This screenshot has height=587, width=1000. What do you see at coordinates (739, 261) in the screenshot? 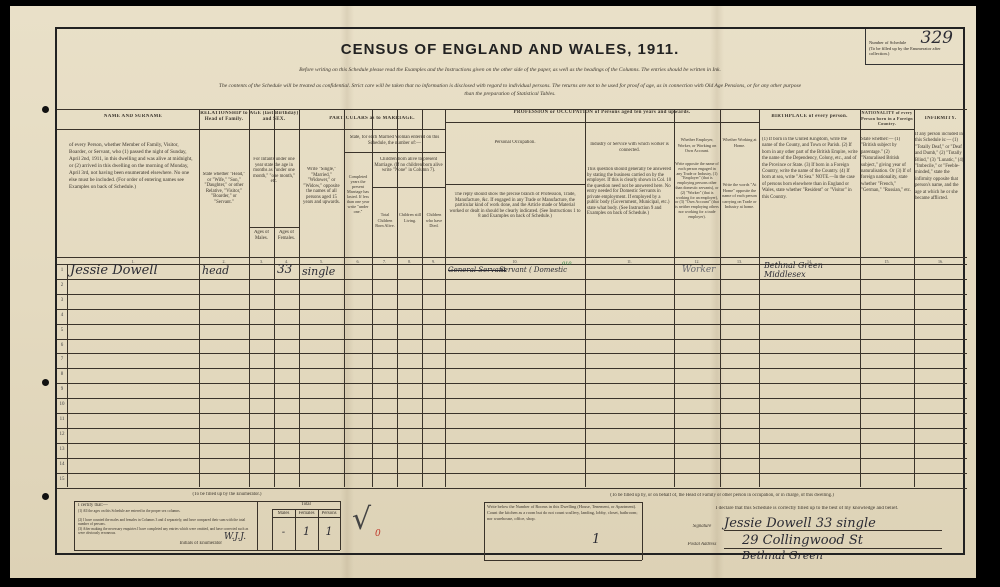
I see `column-number: 13.` at bounding box center [739, 261].